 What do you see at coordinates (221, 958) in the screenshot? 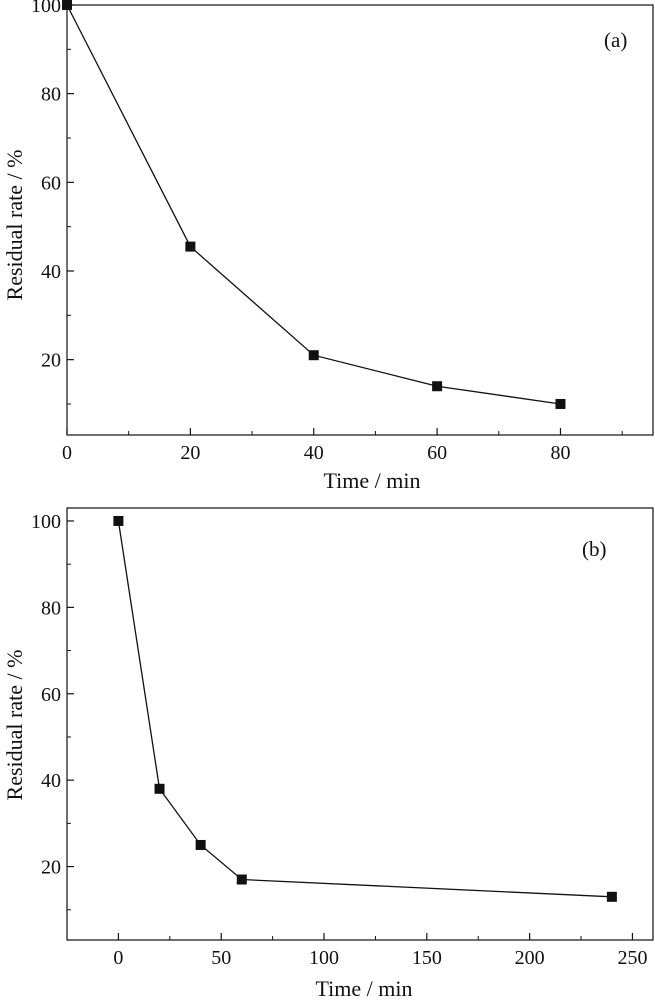
I see `x-tick-label: 50` at bounding box center [221, 958].